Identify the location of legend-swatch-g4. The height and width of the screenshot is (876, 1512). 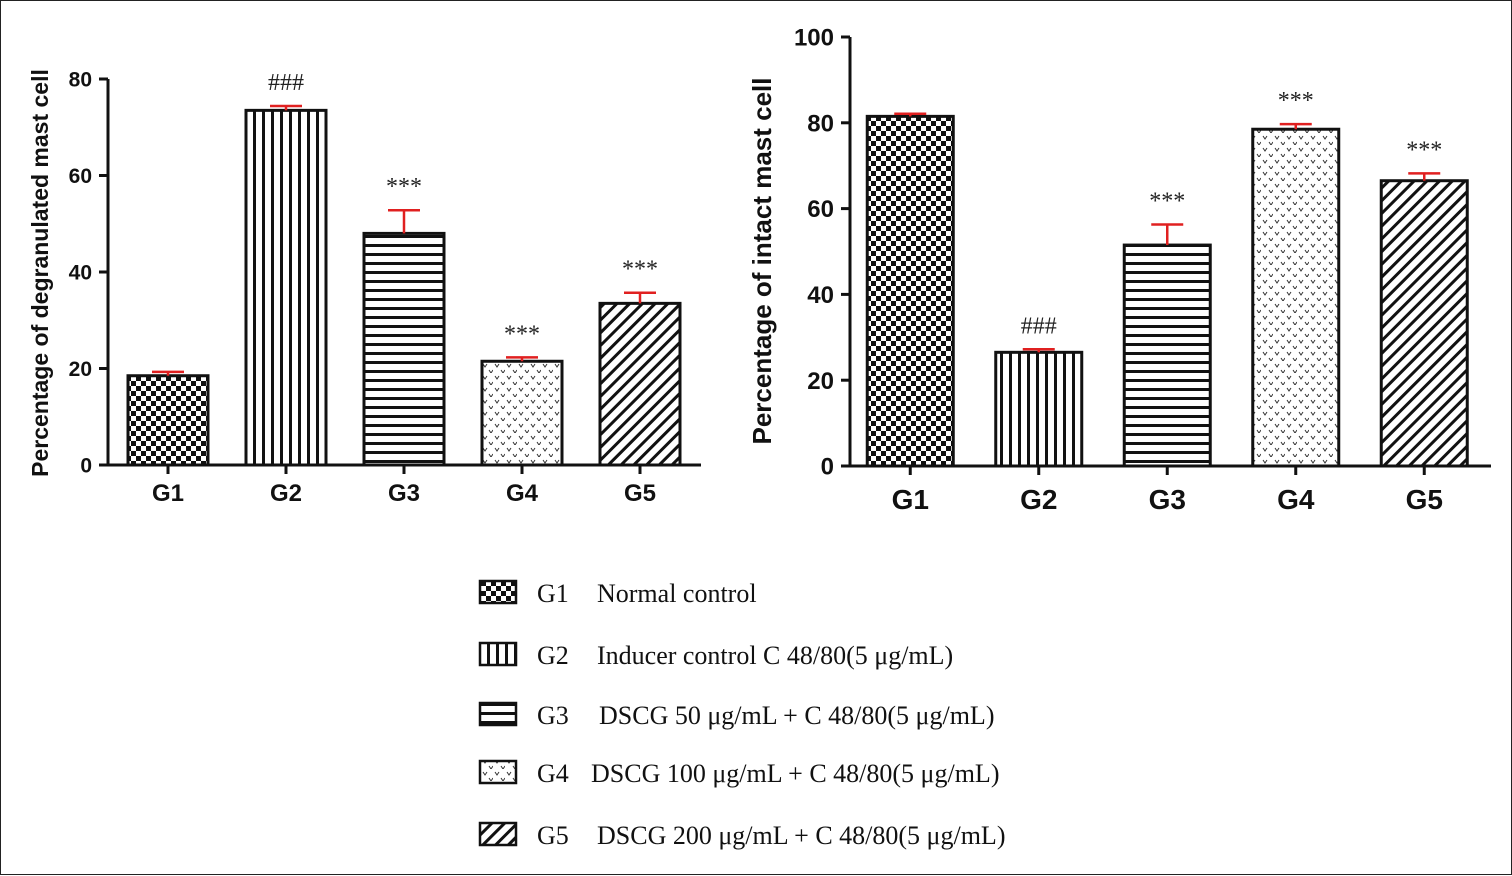
(498, 772).